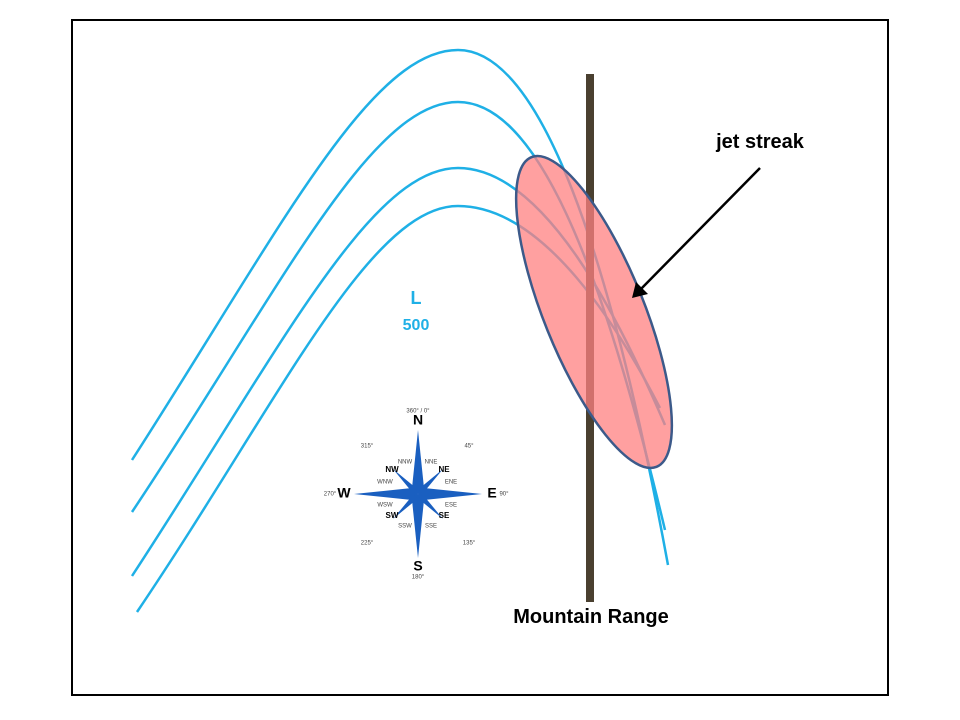 Image resolution: width=960 pixels, height=720 pixels. What do you see at coordinates (469, 544) in the screenshot?
I see `compass-label: 135°` at bounding box center [469, 544].